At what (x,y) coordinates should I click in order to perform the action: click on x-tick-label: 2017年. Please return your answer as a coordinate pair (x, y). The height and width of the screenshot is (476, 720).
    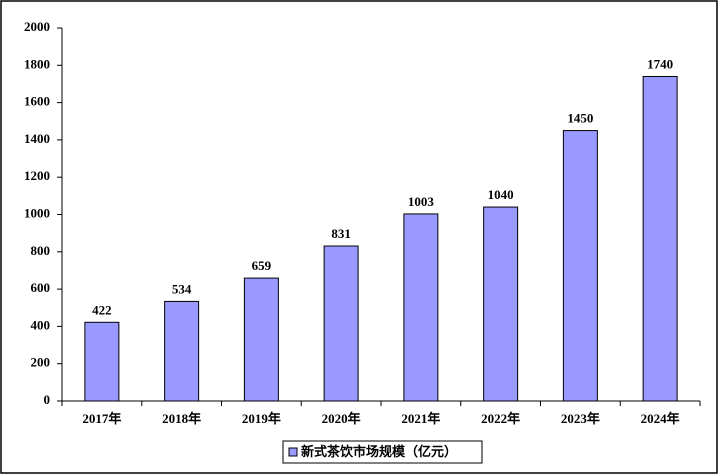
    Looking at the image, I should click on (101, 418).